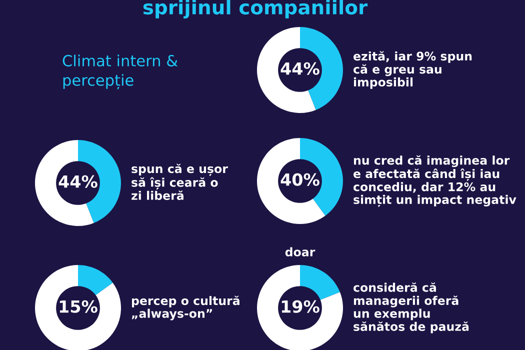 The height and width of the screenshot is (350, 525). What do you see at coordinates (120, 72) in the screenshot?
I see `text: Climat intern & percepție` at bounding box center [120, 72].